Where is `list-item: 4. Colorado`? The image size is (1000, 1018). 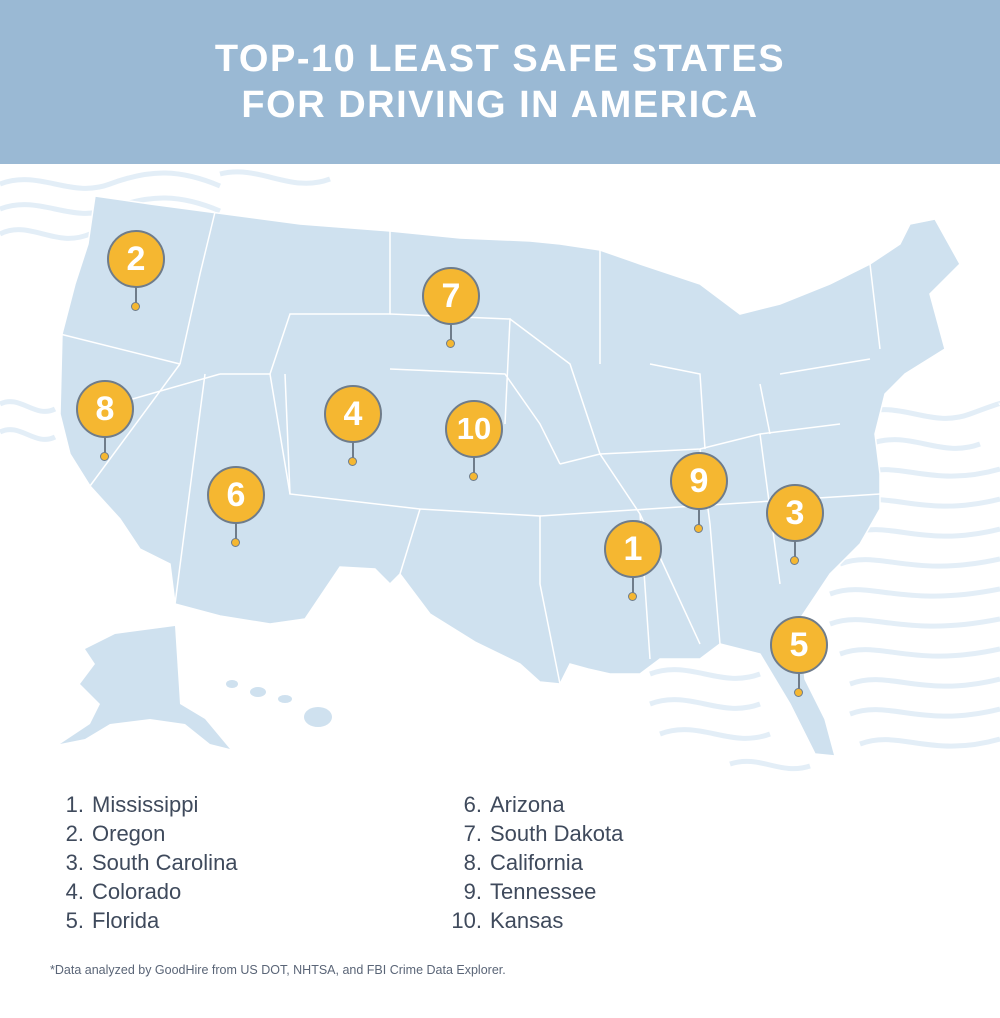 list-item: 4. Colorado is located at coordinates (147, 891).